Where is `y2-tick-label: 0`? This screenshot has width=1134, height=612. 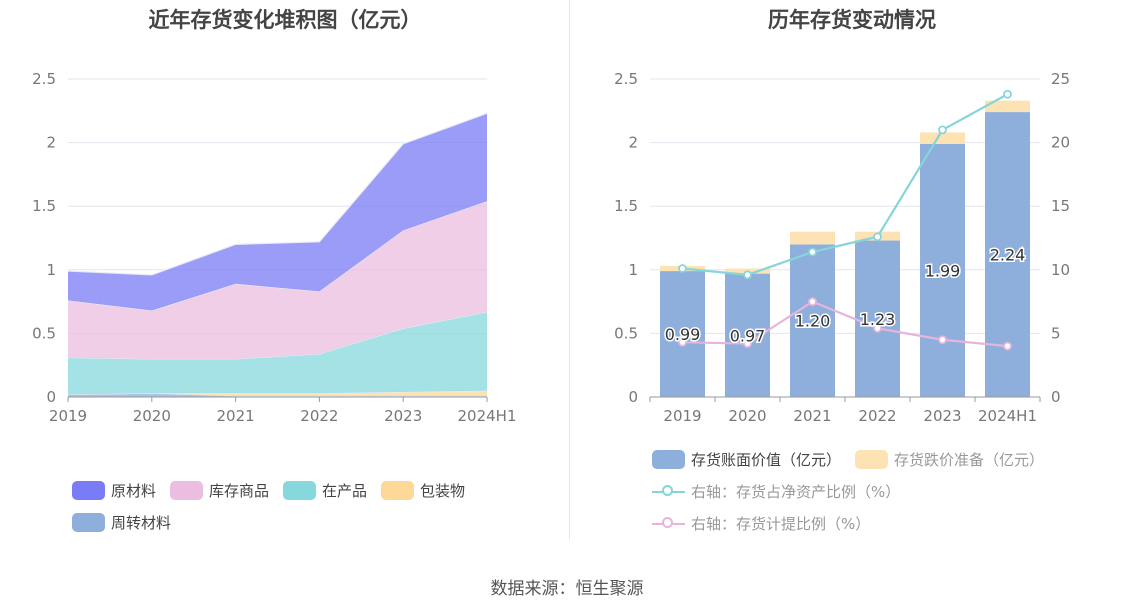
y2-tick-label: 0 is located at coordinates (1056, 397).